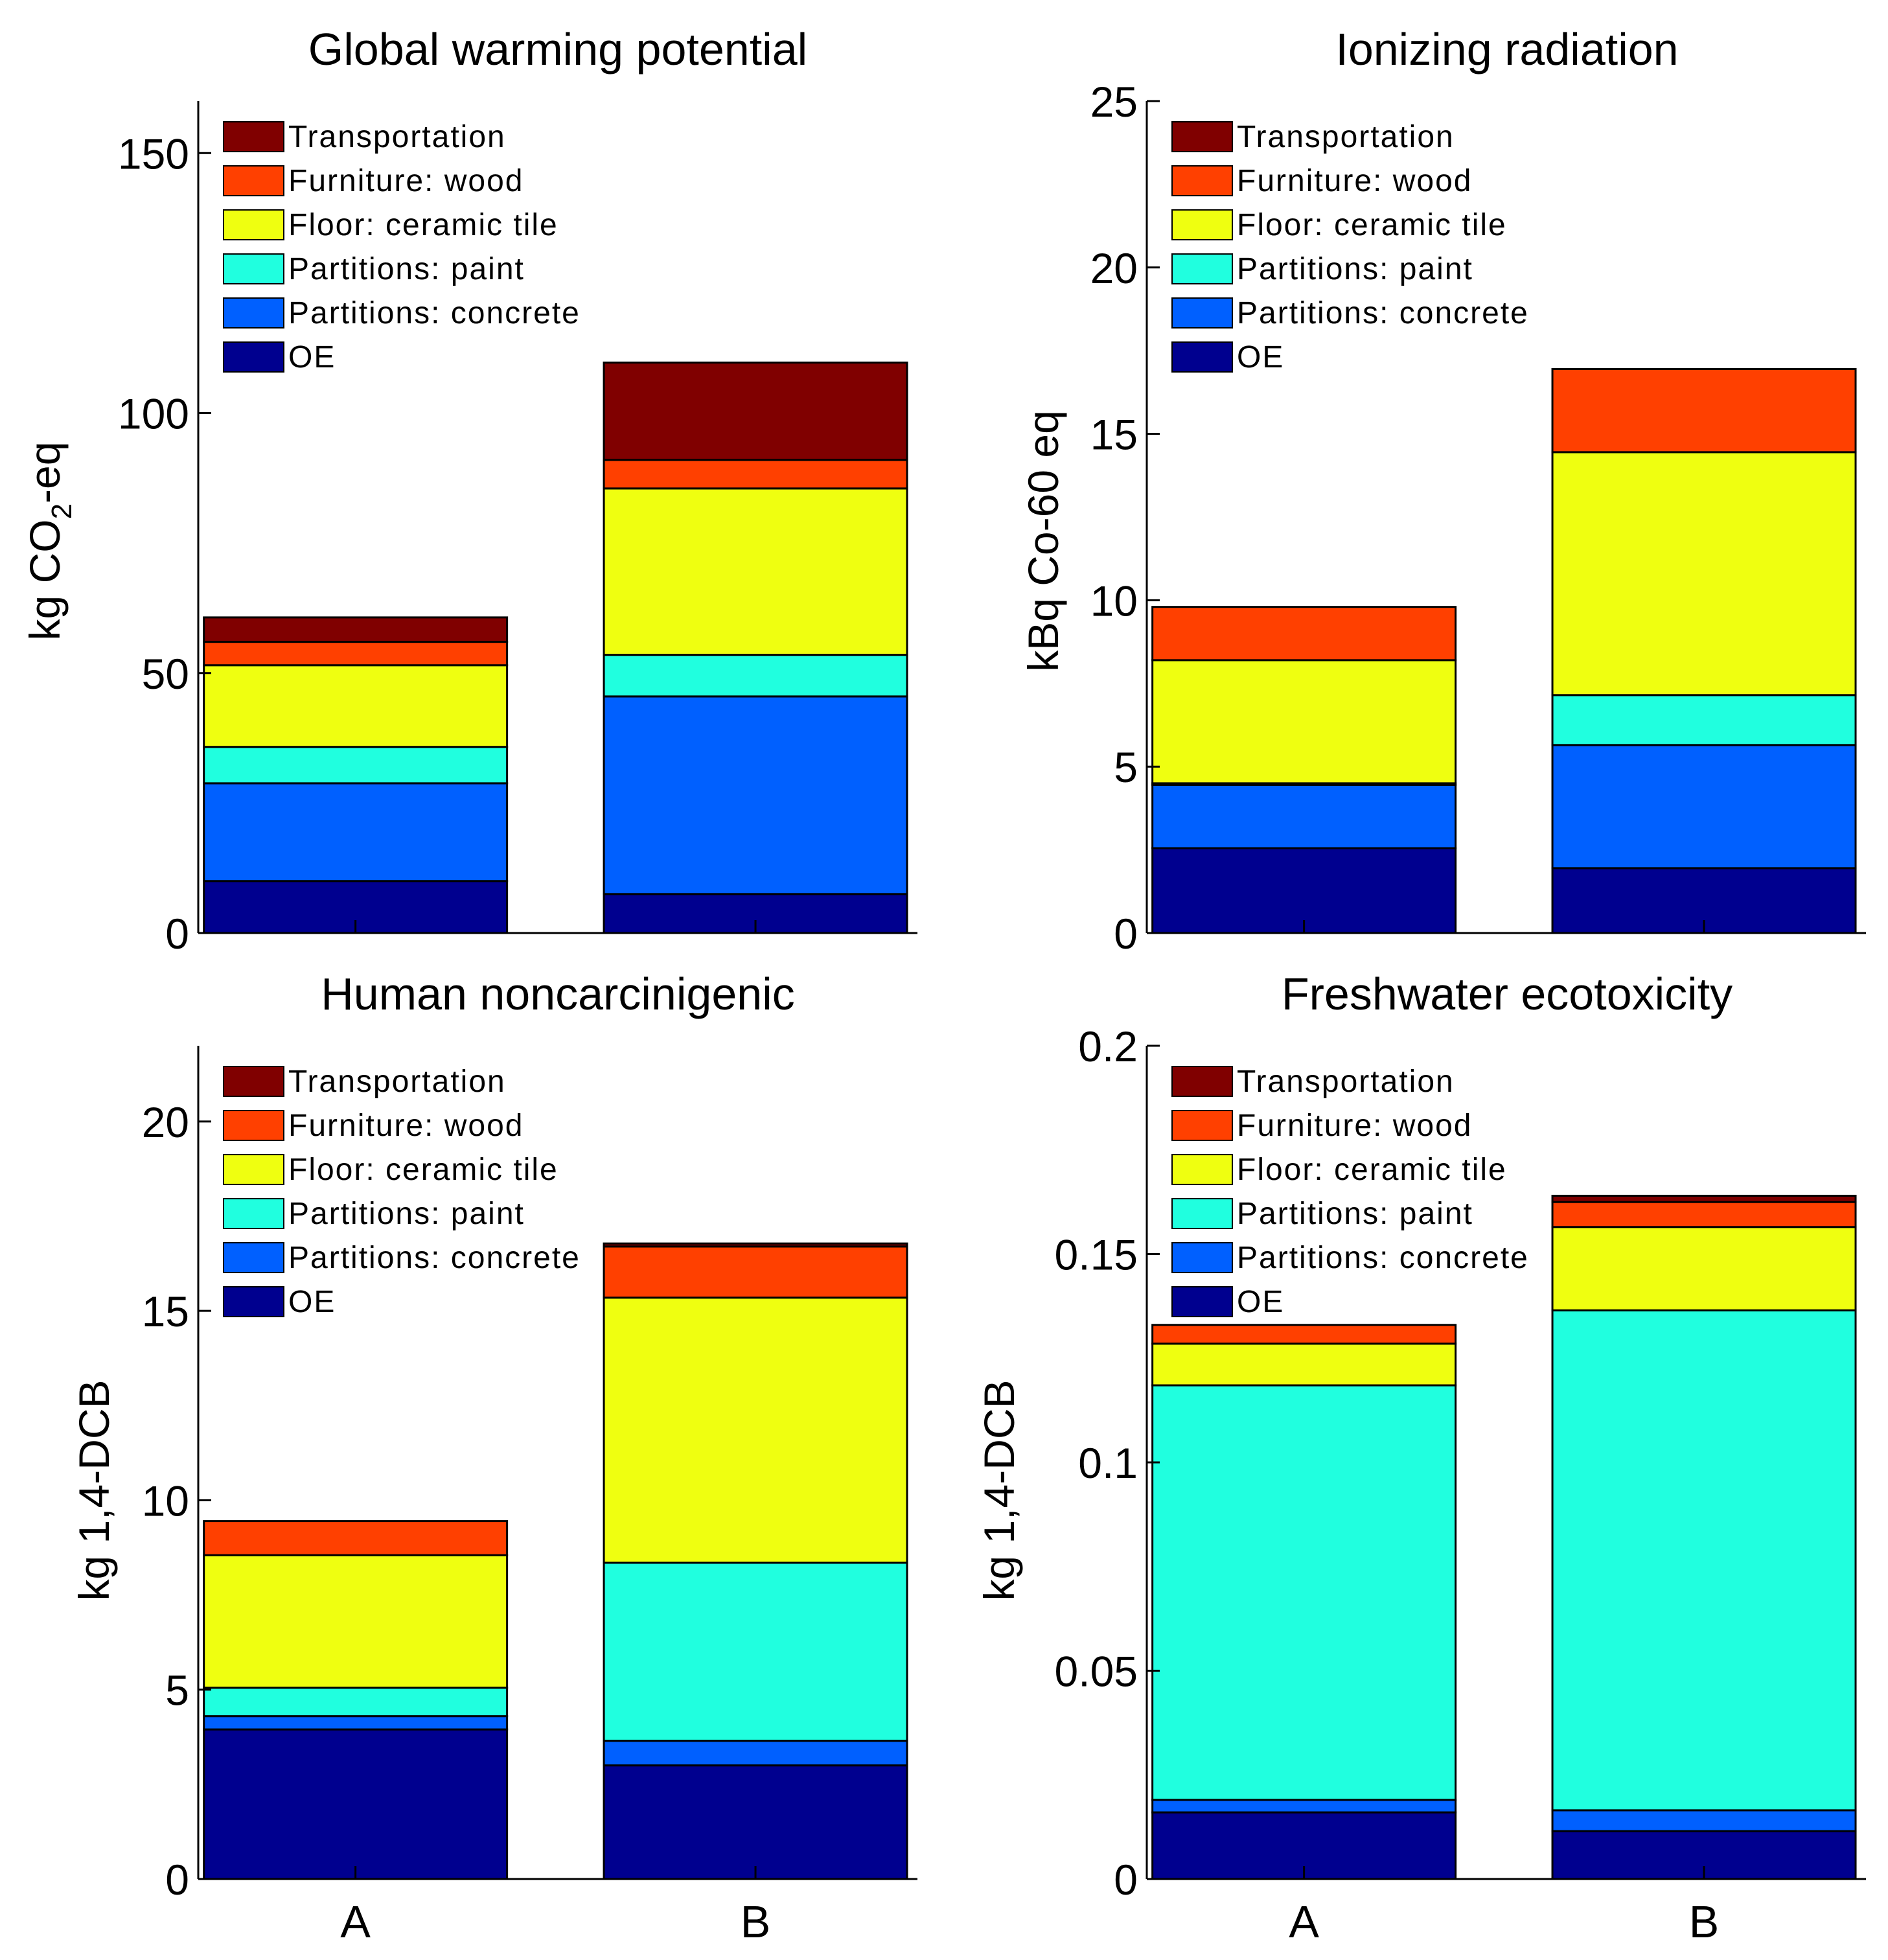  Describe the element at coordinates (555, 1561) in the screenshot. I see `bars-layer` at that location.